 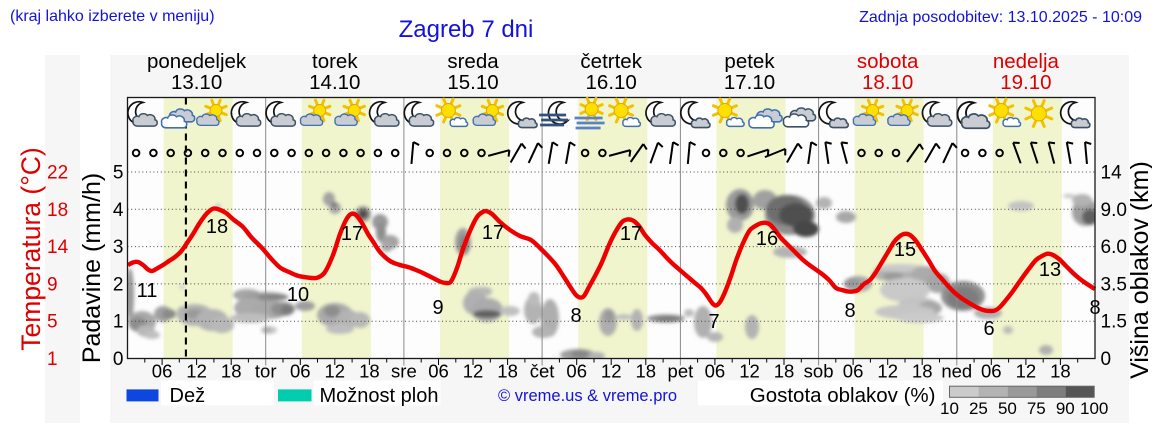 I want to click on svg-text: (kraj lahko izberete v meniju), so click(x=112, y=16).